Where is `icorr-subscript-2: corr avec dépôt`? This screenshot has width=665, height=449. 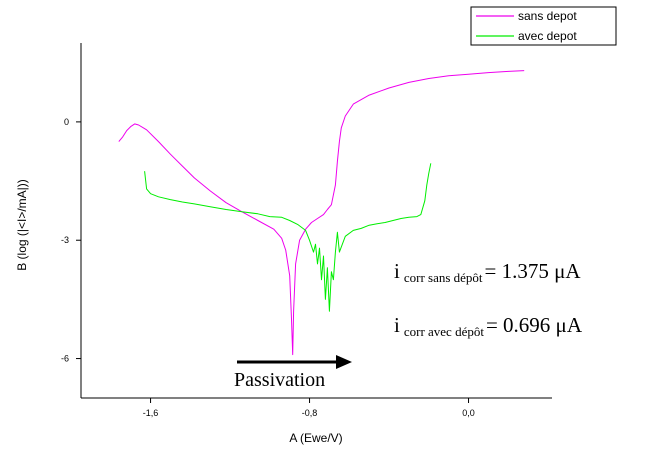
icorr-subscript-2: corr avec dépôt is located at coordinates (444, 331).